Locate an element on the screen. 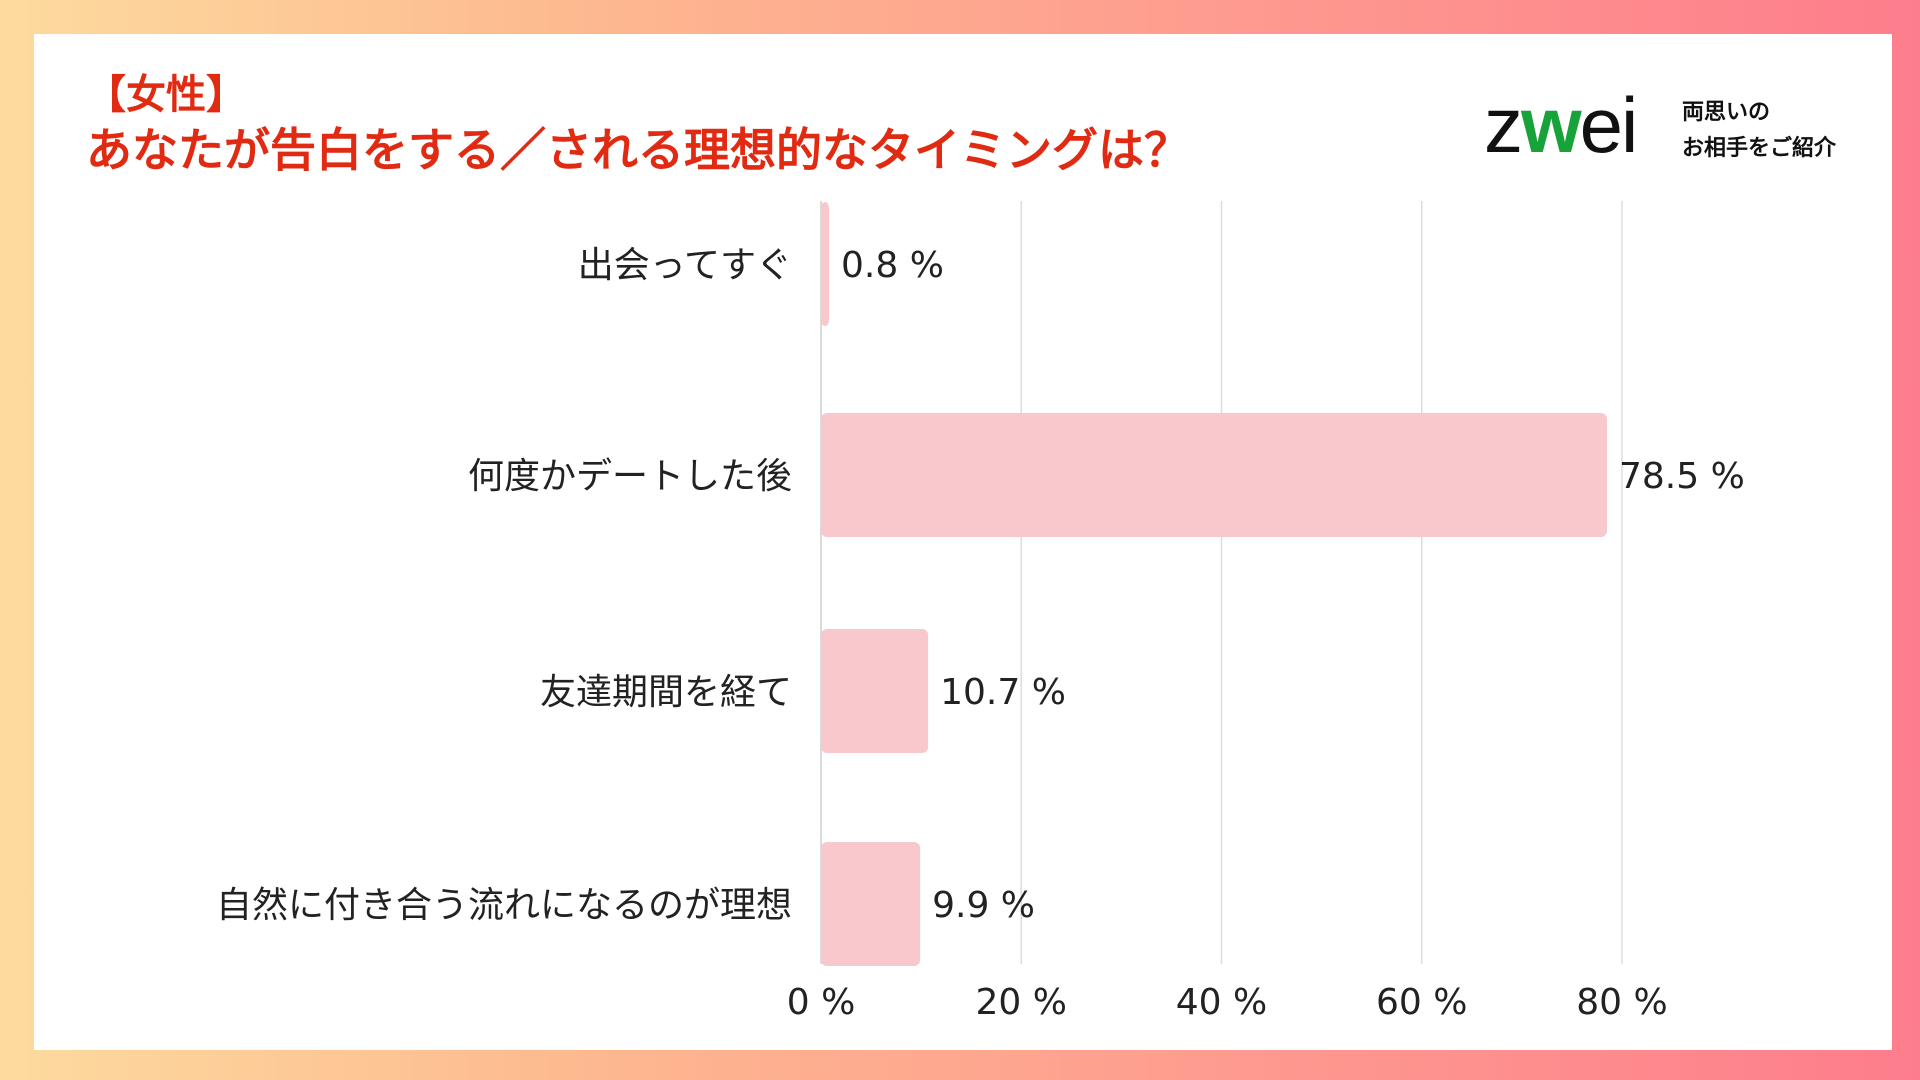  logo-tagline-1: 両思いの is located at coordinates (1726, 112).